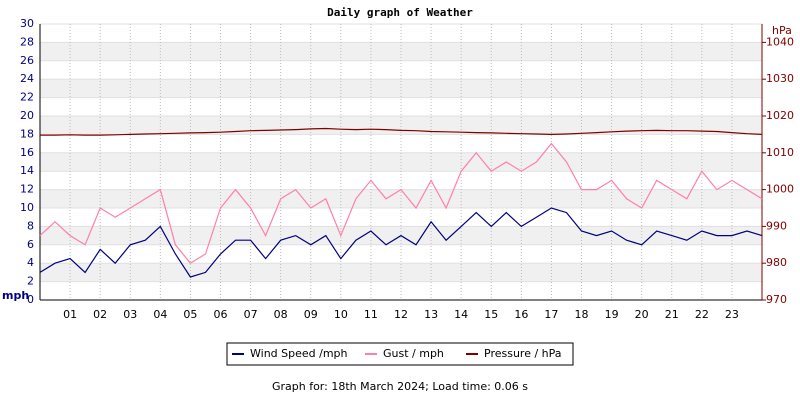 The height and width of the screenshot is (404, 800). Describe the element at coordinates (521, 314) in the screenshot. I see `x-tick-label: 16` at that location.